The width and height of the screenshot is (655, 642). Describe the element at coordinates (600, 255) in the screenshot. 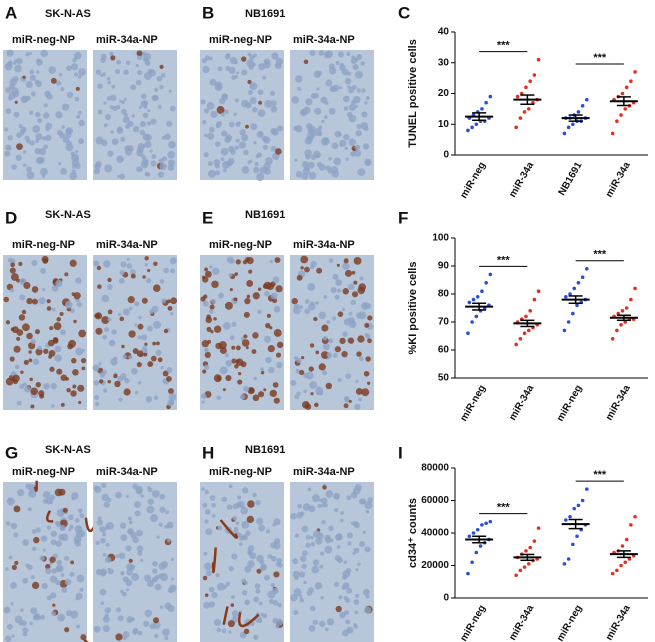

I see `significance-label: ***` at that location.